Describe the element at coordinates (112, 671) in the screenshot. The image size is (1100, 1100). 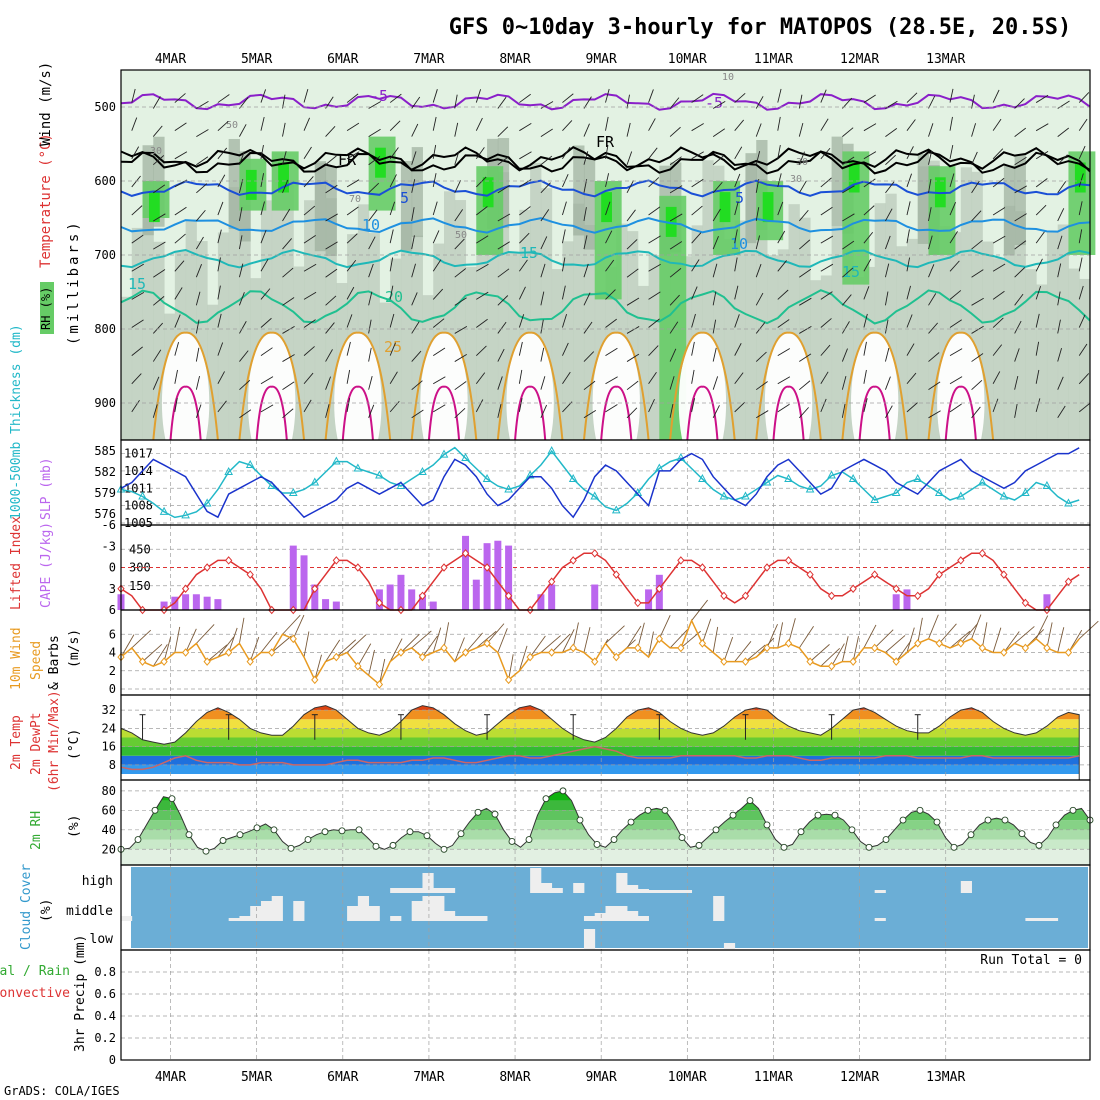
I see `wind-tick: 2` at that location.